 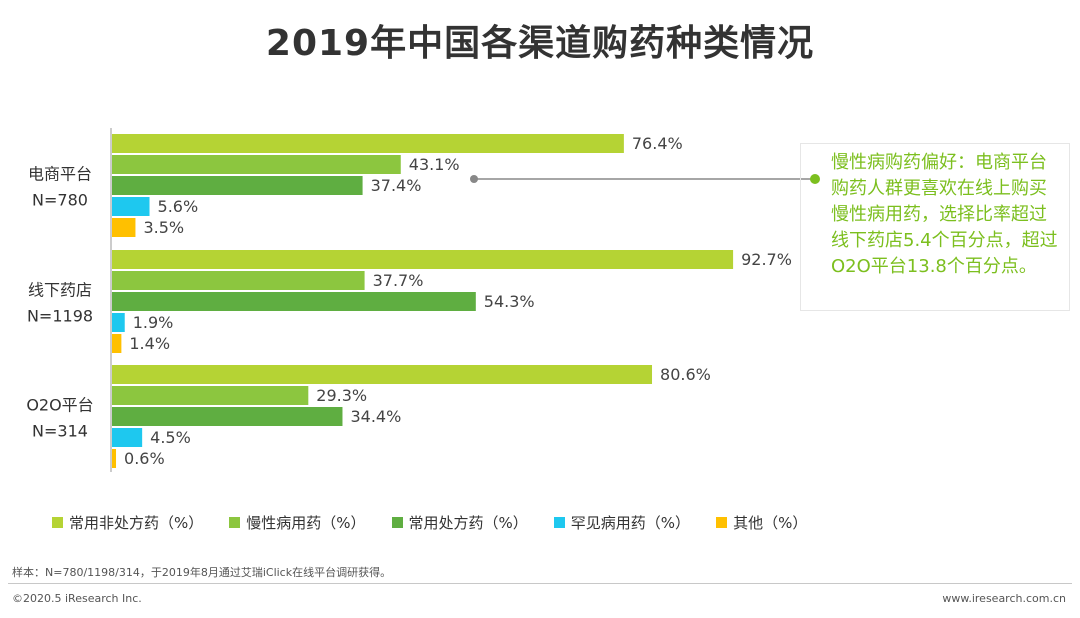 What do you see at coordinates (398, 280) in the screenshot?
I see `data-label: 37.7%` at bounding box center [398, 280].